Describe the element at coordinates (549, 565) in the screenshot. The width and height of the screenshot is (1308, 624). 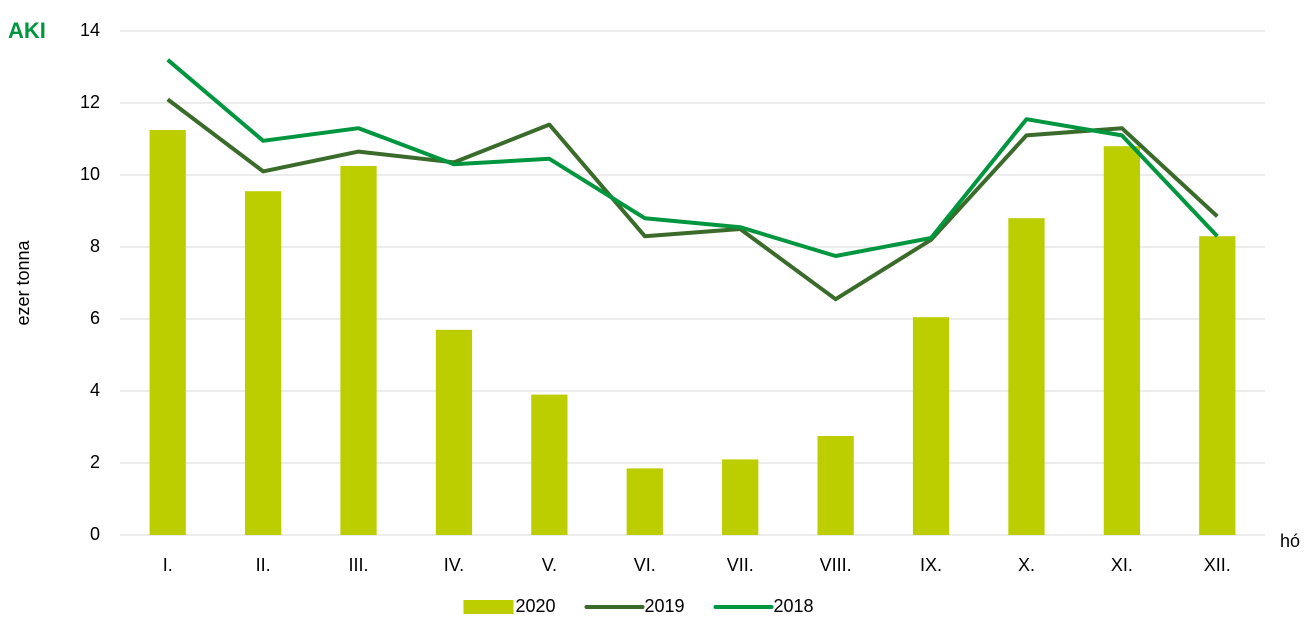
I see `x-tick-label: V.` at that location.